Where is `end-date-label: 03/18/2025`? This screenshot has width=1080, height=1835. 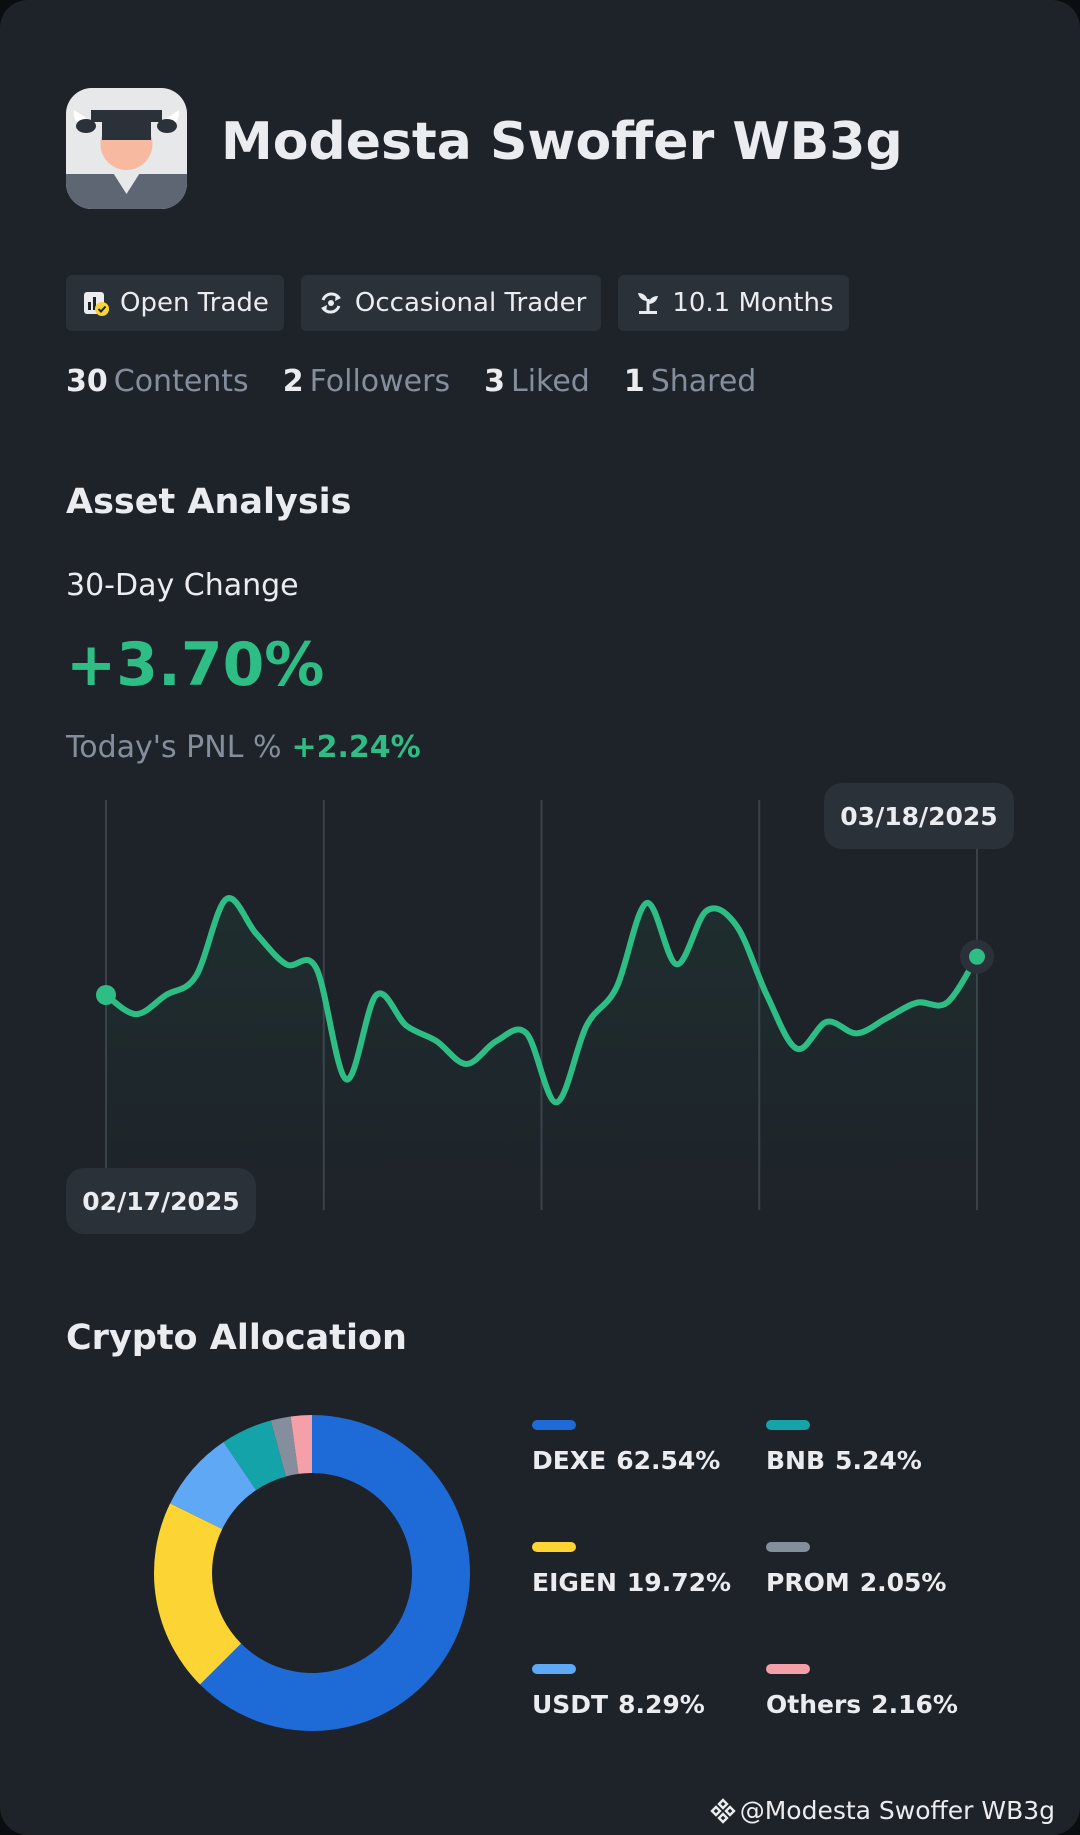 end-date-label: 03/18/2025 is located at coordinates (919, 816).